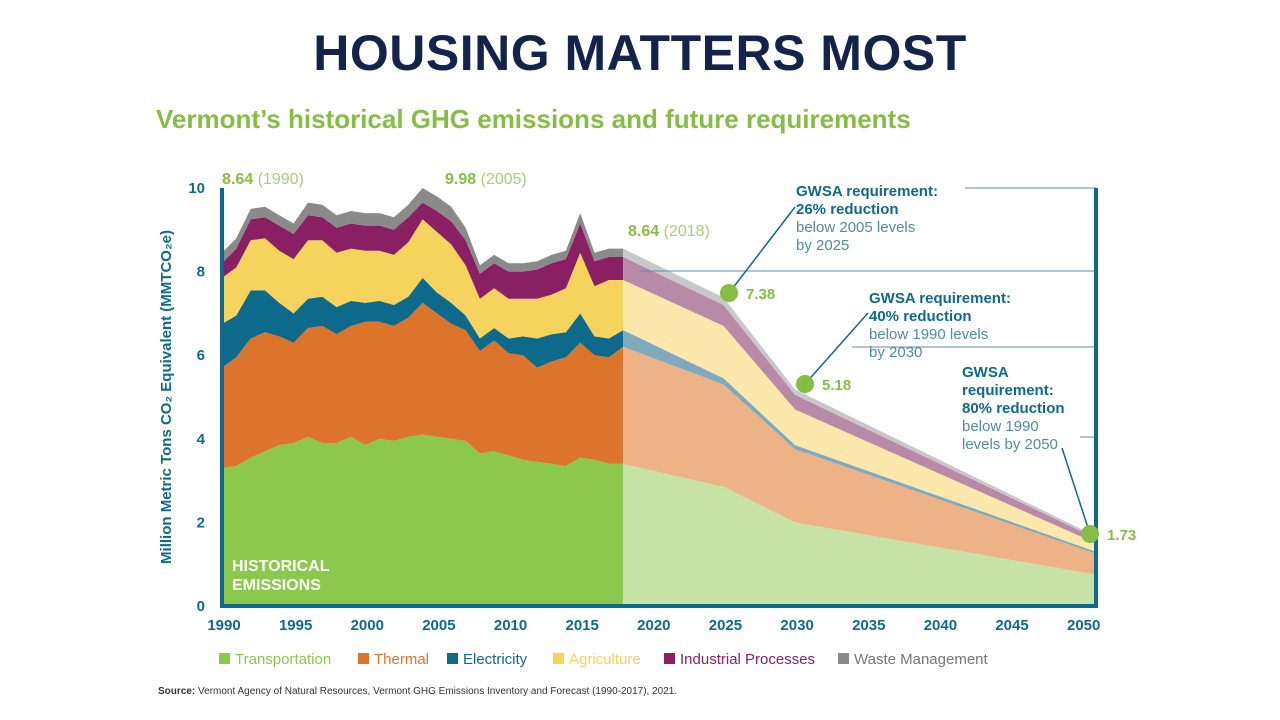 The height and width of the screenshot is (720, 1280). I want to click on annotation-year: (2005), so click(501, 179).